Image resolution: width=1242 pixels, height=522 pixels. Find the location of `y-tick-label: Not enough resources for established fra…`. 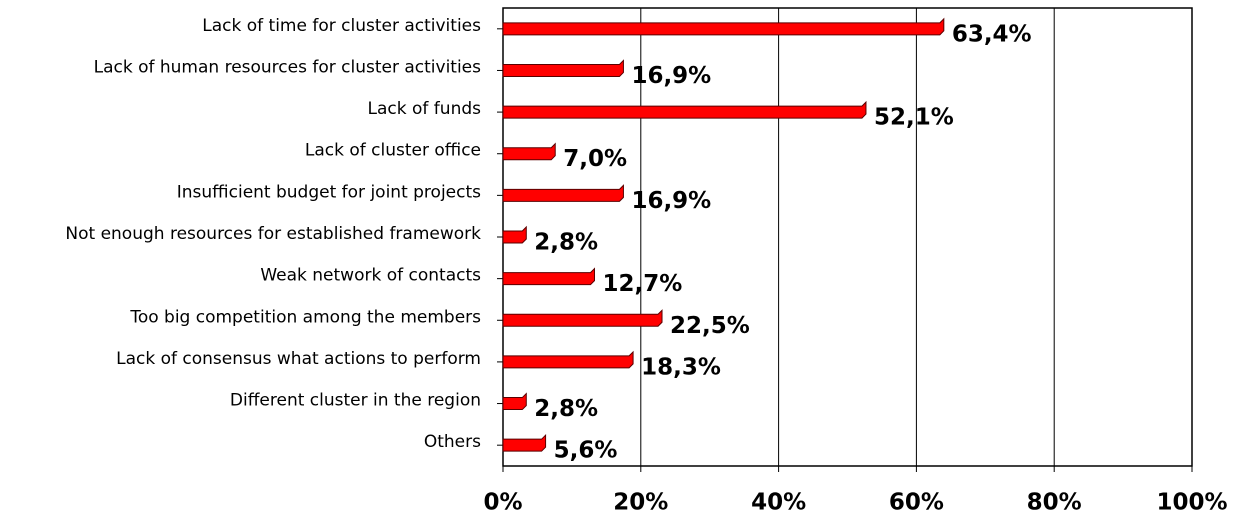

y-tick-label: Not enough resources for established fra… is located at coordinates (273, 234).